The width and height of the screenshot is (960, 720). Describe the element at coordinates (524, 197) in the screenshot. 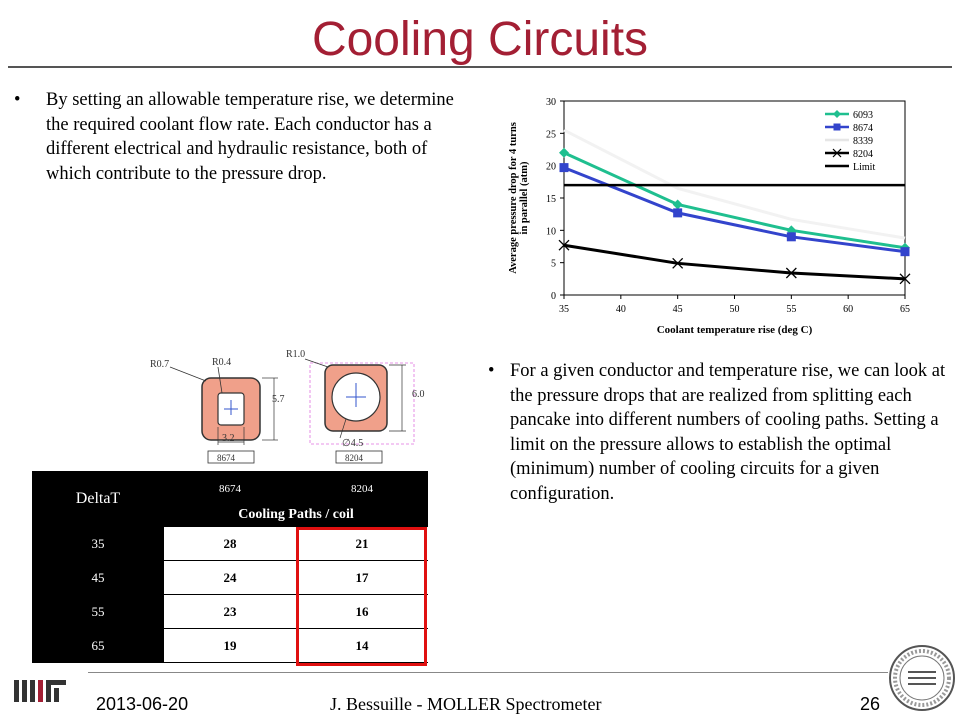

I see `y-axis-label: in parallel (atm)` at that location.